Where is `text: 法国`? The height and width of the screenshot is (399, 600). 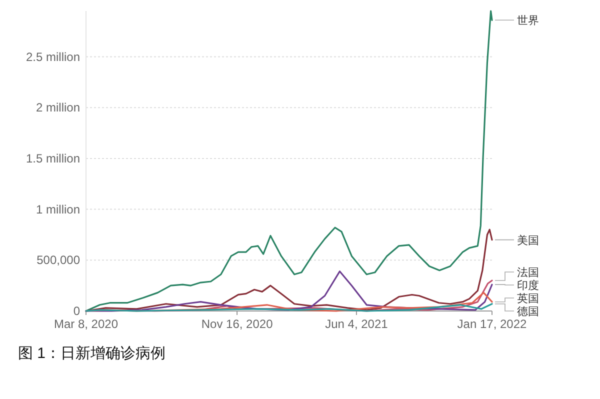
text: 法国 is located at coordinates (528, 272).